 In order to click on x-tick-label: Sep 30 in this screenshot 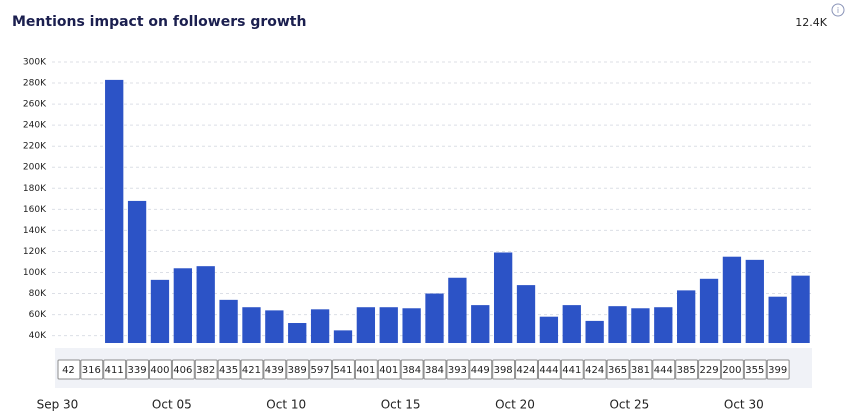, I will do `click(58, 405)`.